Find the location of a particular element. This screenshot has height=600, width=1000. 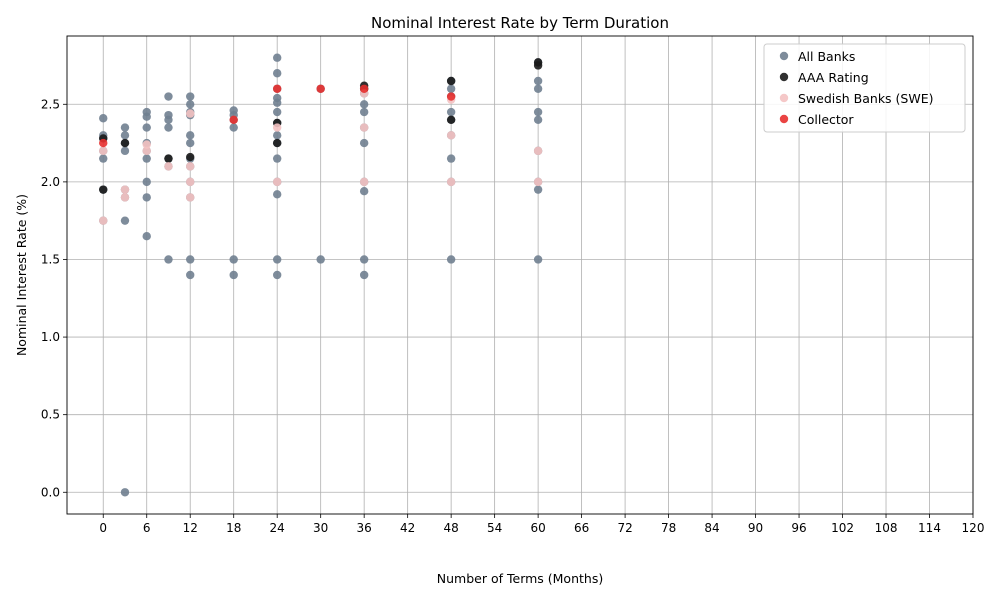

x-tick-label: 12 is located at coordinates (190, 528).